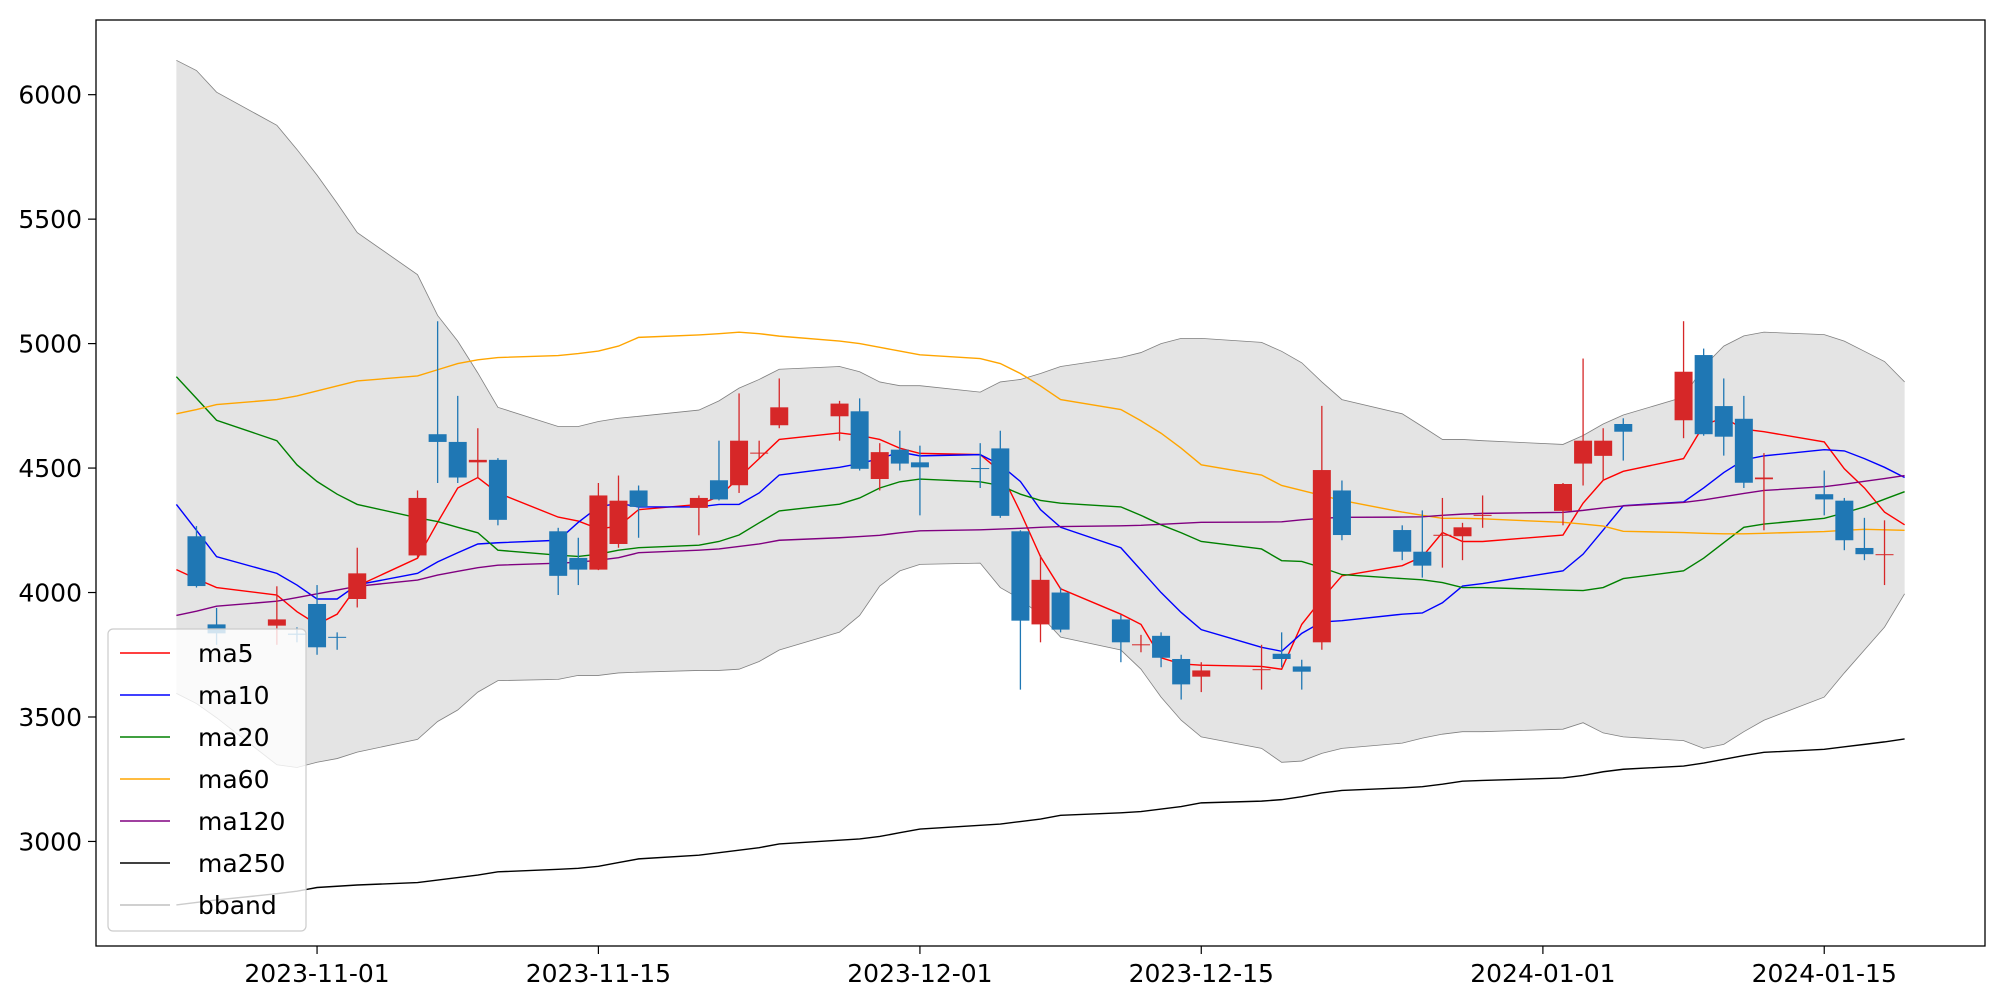  What do you see at coordinates (241, 821) in the screenshot?
I see `legend-label: ma120` at bounding box center [241, 821].